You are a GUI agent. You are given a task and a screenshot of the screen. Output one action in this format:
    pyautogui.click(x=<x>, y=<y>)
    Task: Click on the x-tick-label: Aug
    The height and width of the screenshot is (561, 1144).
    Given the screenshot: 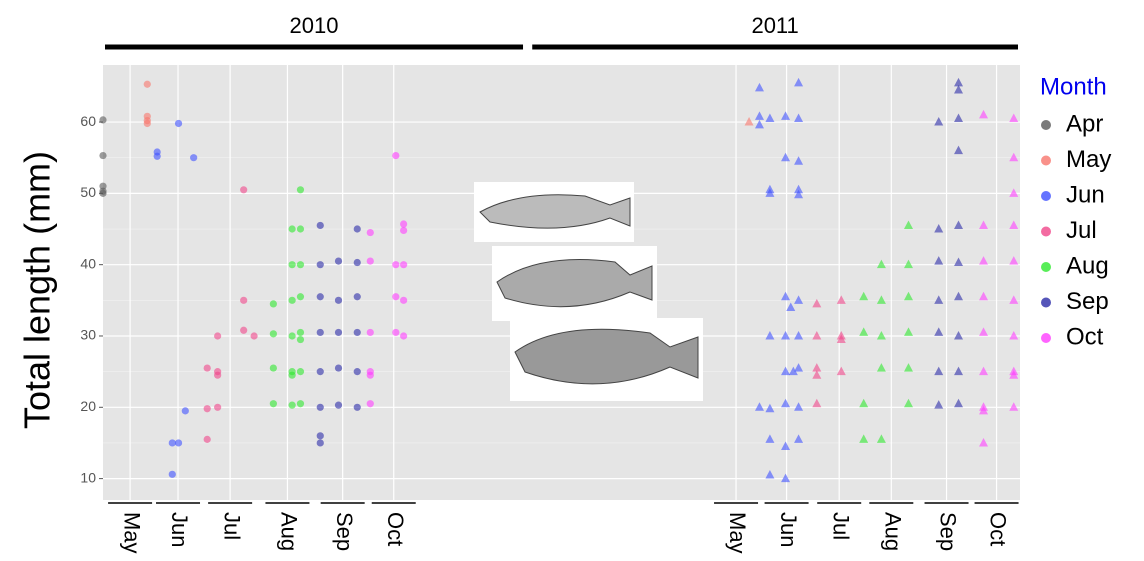 What is the action you would take?
    pyautogui.click(x=892, y=531)
    